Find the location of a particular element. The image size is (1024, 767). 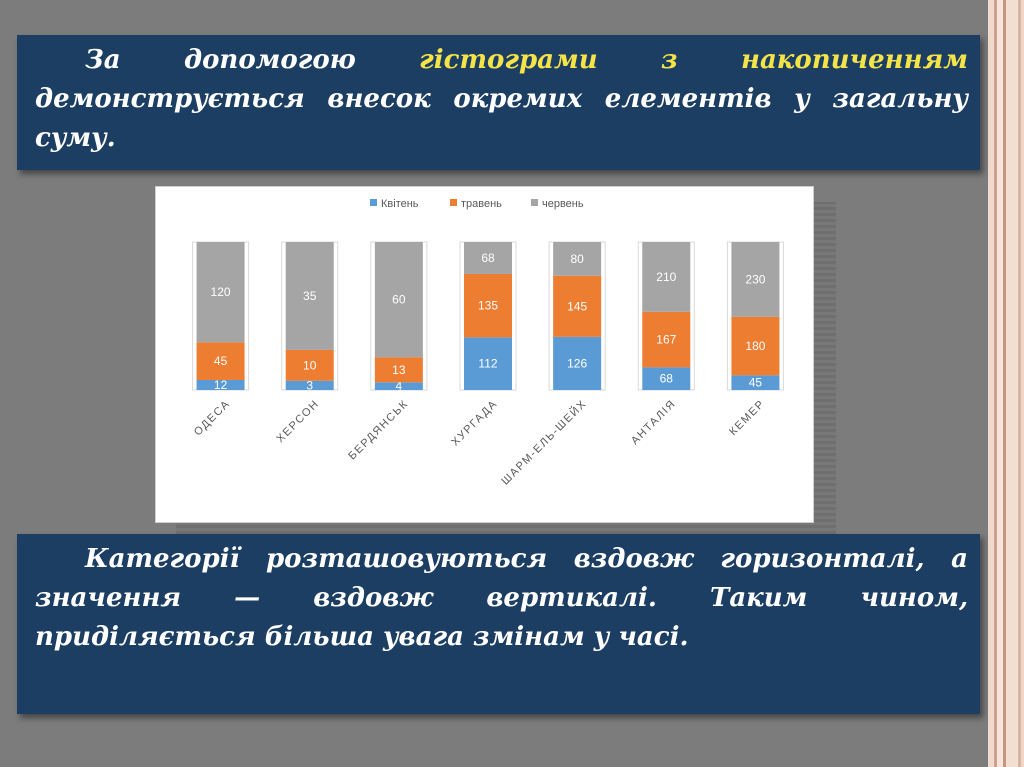

intro-text-start: За допомогою is located at coordinates (252, 60).